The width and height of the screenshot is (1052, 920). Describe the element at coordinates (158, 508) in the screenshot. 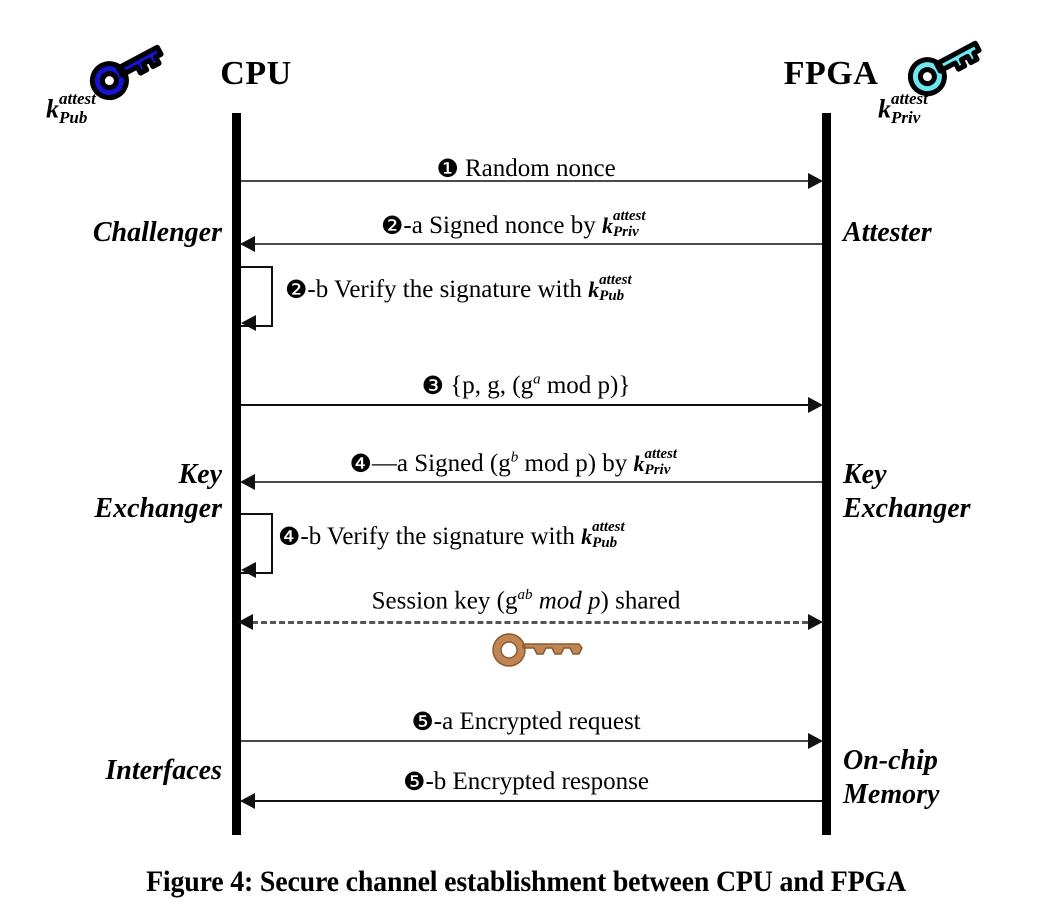

I see `role-left-exchanger: Exchanger` at that location.